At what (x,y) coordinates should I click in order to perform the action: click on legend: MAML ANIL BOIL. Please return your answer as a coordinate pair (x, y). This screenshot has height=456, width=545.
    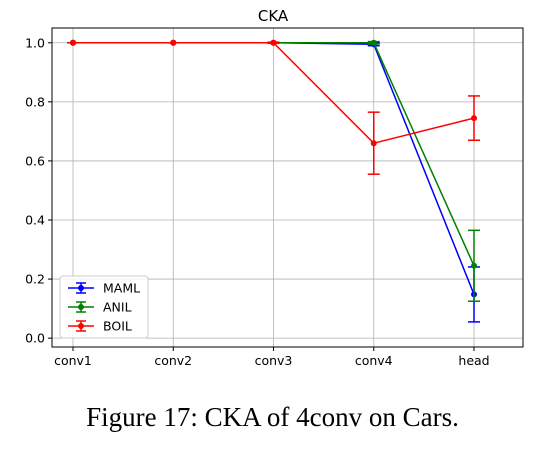
    Looking at the image, I should click on (104, 307).